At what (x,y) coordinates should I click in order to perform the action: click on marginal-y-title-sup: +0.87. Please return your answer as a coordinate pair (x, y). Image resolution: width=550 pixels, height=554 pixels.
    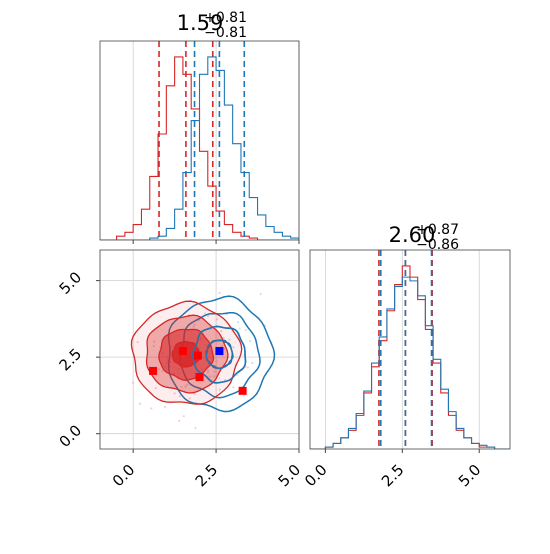
    Looking at the image, I should click on (437, 230).